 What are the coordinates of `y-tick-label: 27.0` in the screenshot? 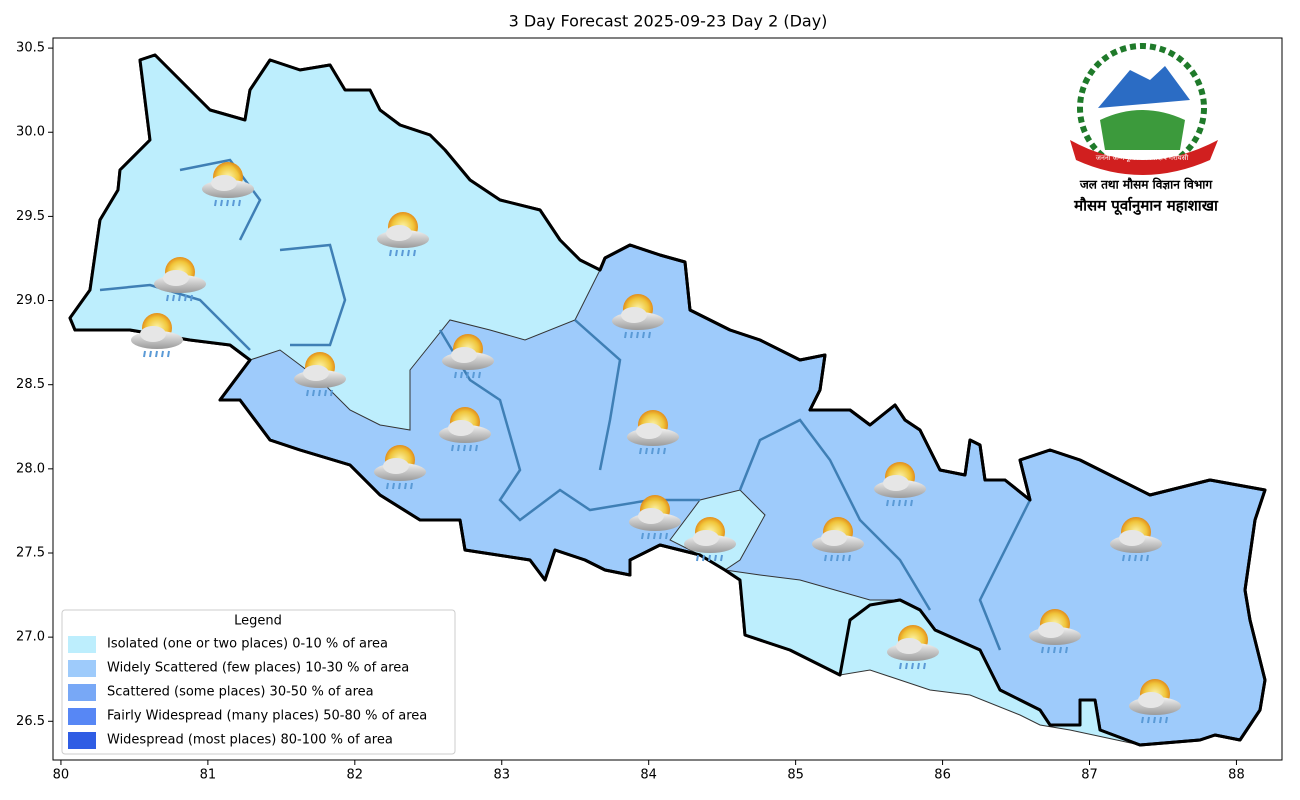 It's located at (30, 637).